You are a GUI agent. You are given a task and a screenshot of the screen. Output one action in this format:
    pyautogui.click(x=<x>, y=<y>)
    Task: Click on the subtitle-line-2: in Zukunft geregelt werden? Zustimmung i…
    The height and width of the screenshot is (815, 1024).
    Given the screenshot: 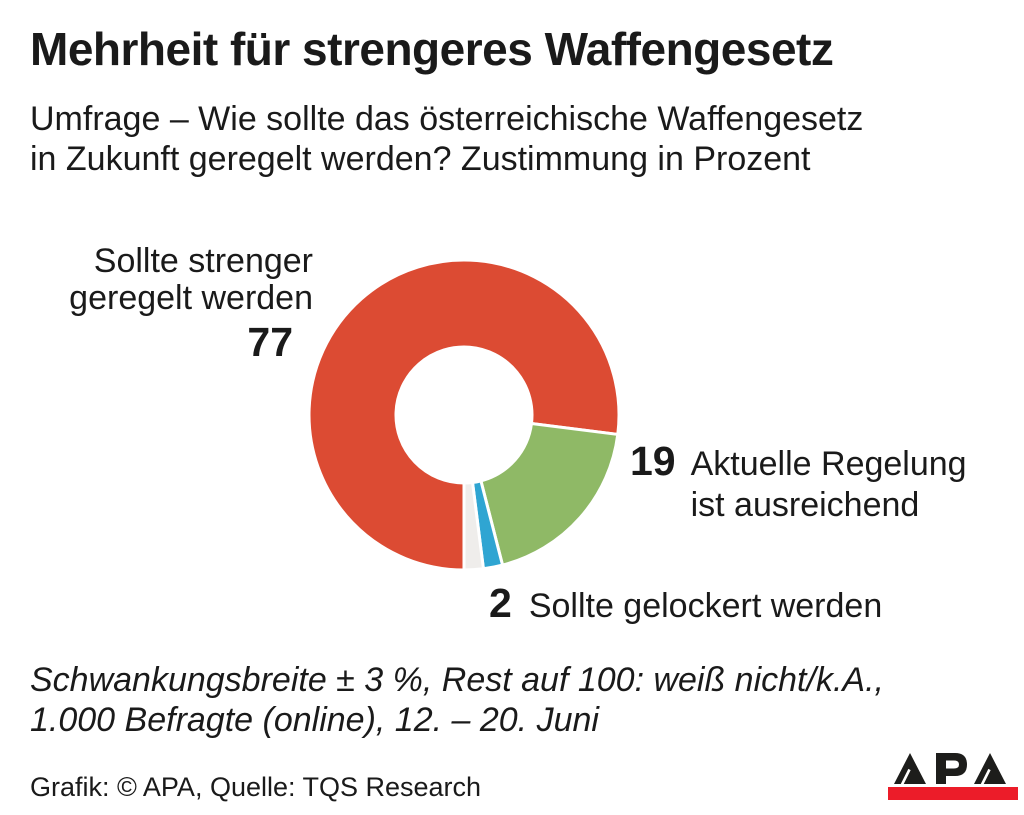 What is the action you would take?
    pyautogui.click(x=420, y=159)
    